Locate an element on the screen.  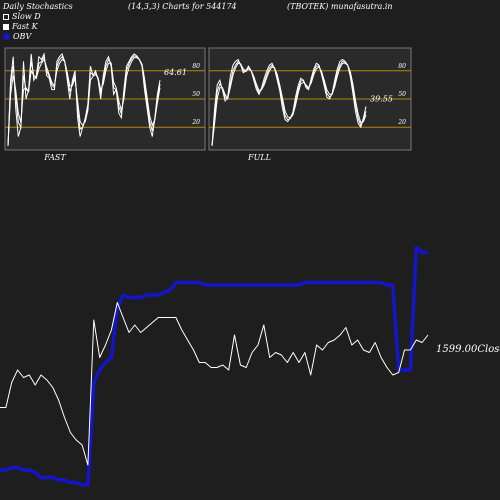
fast-last-value-label: 64.61 is located at coordinates (175, 72).